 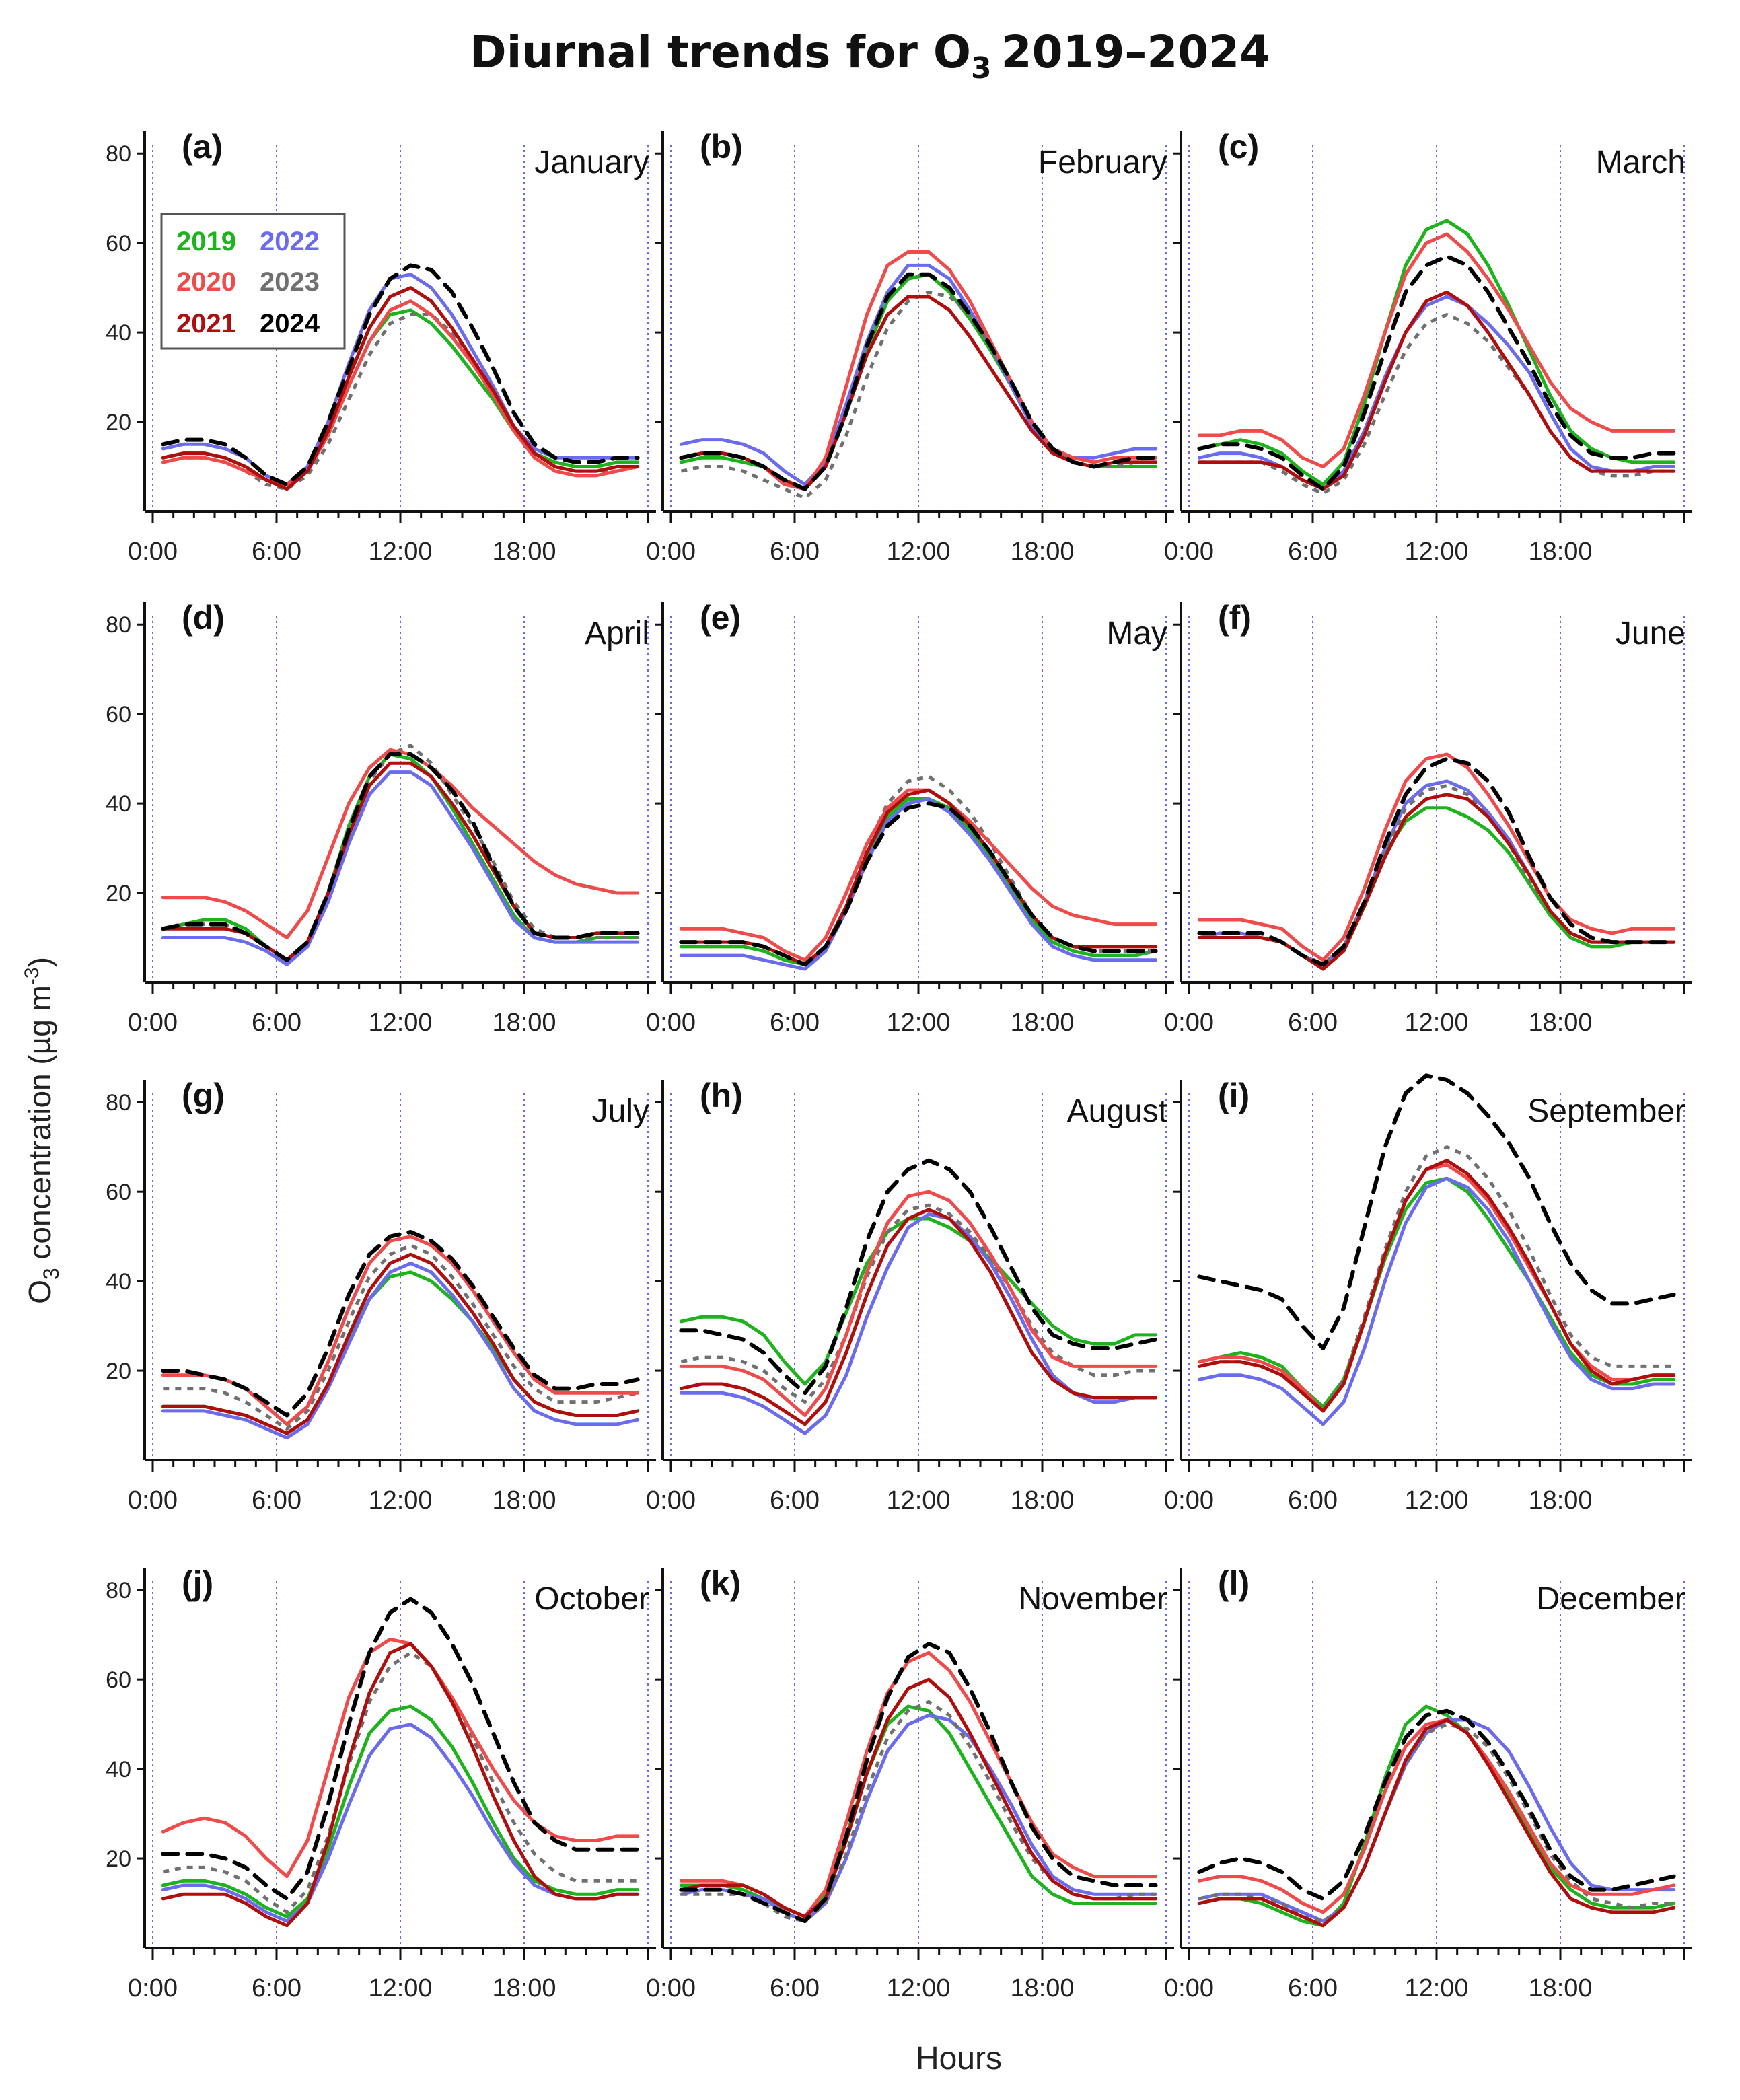 What do you see at coordinates (1238, 147) in the screenshot?
I see `panel-label: (c)` at bounding box center [1238, 147].